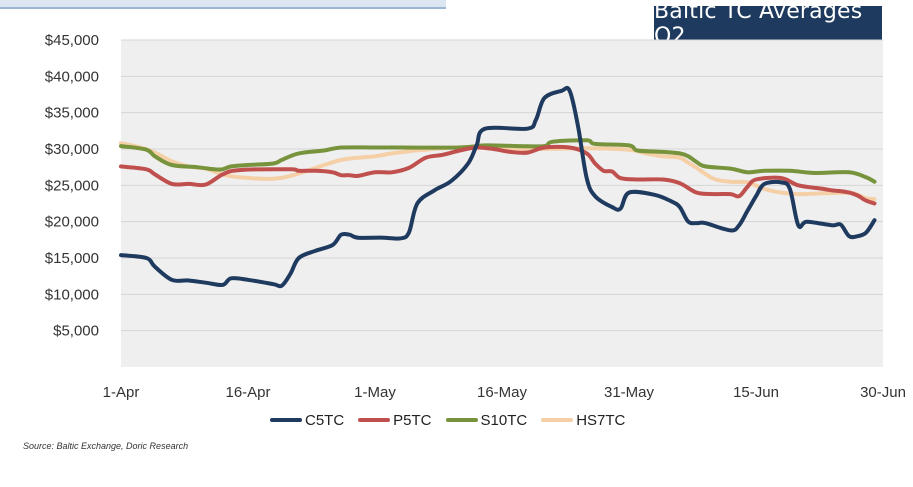 Image resolution: width=913 pixels, height=487 pixels. What do you see at coordinates (629, 392) in the screenshot?
I see `x-tick-label: 31-May` at bounding box center [629, 392].